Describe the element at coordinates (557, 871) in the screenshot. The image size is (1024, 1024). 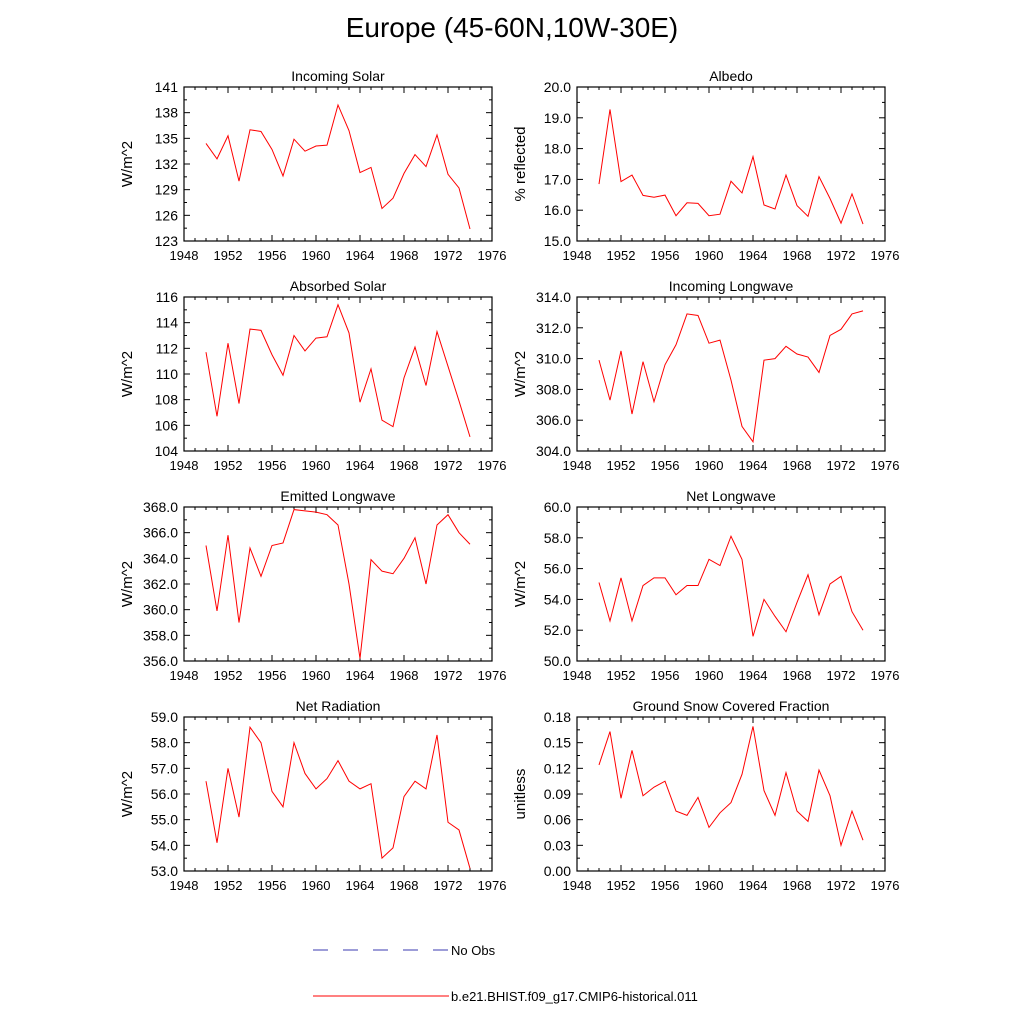
I see `y-tick-label: 0.00` at that location.